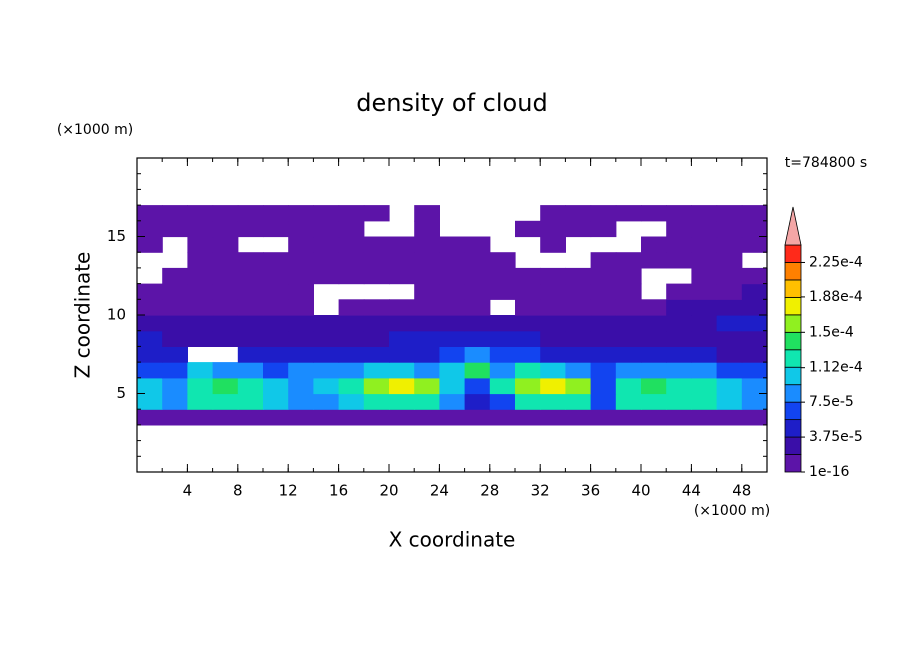  What do you see at coordinates (489, 491) in the screenshot?
I see `x-tick-label: 28` at bounding box center [489, 491].